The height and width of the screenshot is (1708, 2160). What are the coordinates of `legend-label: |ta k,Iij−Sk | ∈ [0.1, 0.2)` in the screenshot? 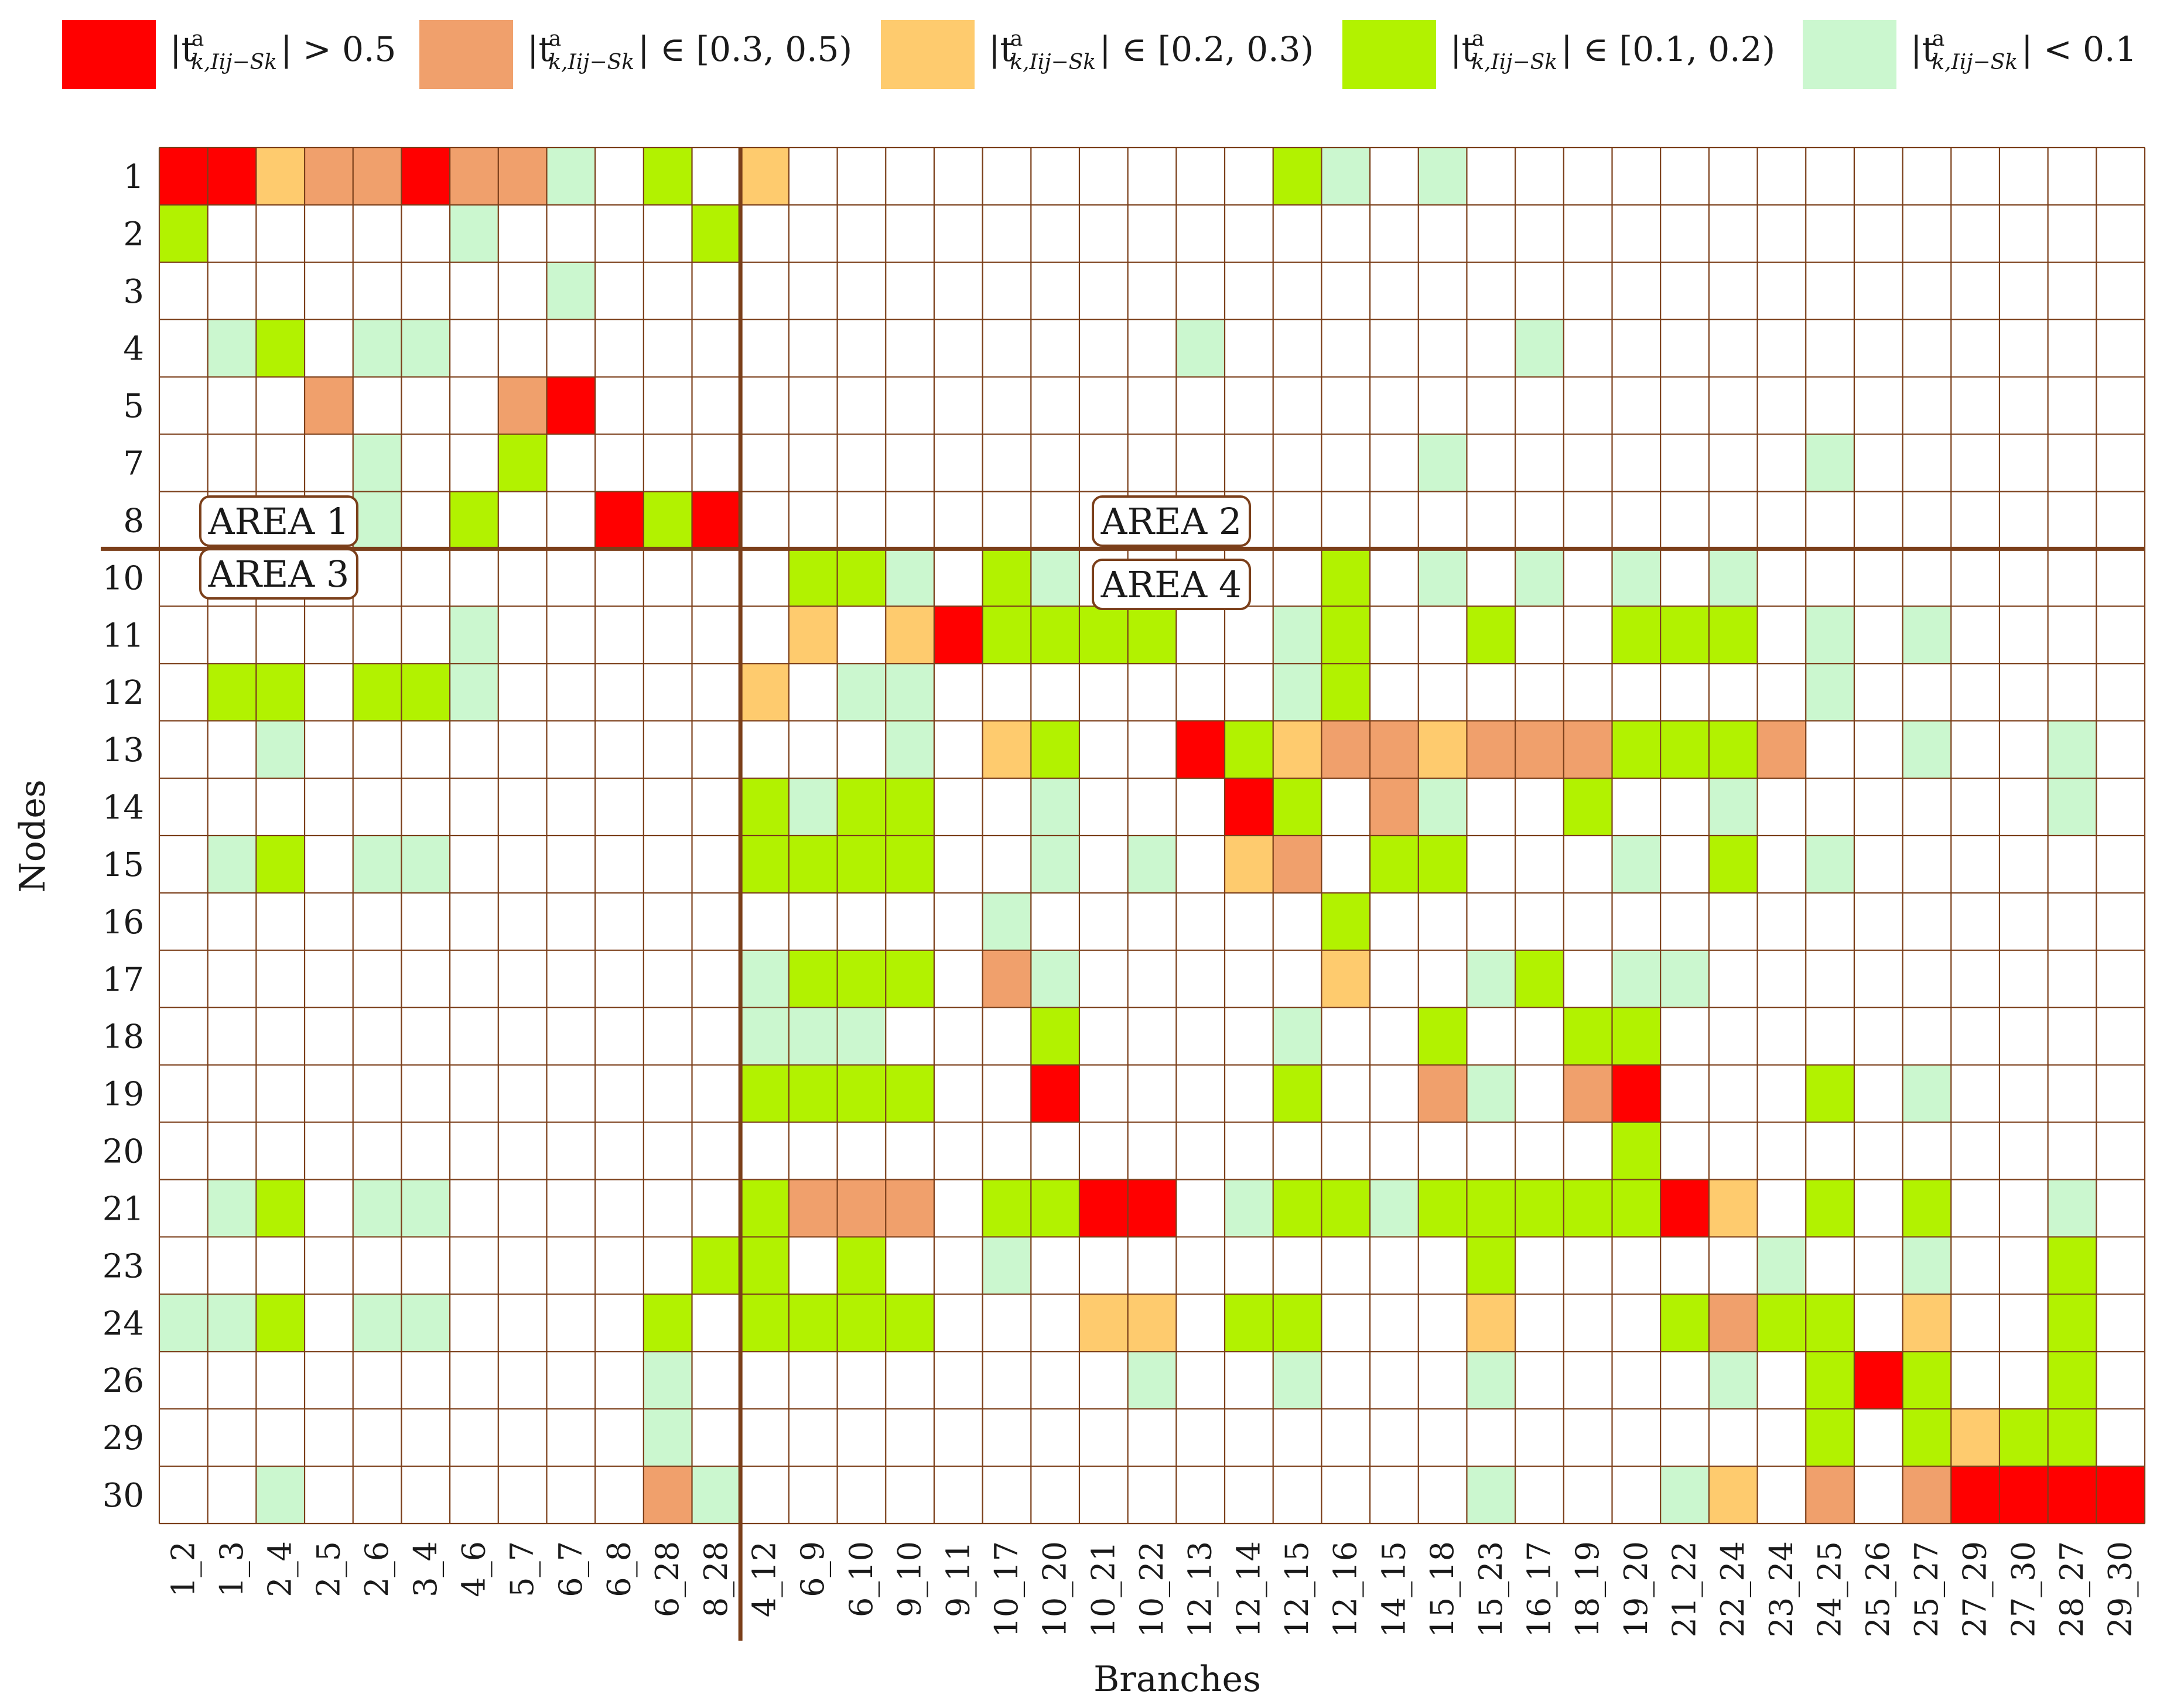 It's located at (1612, 50).